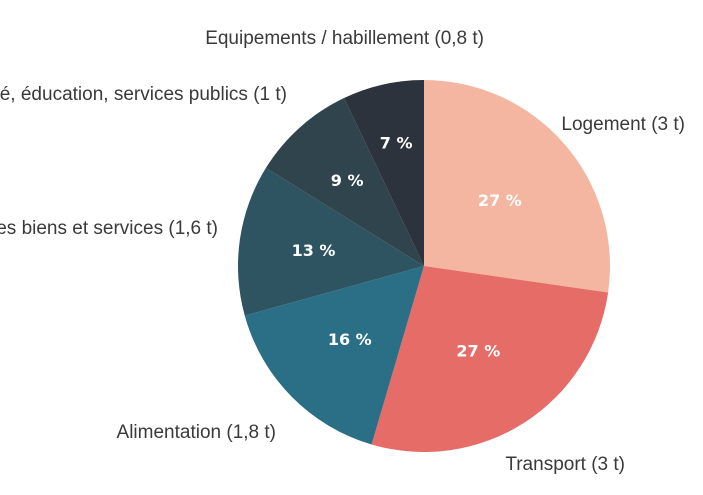 Image resolution: width=703 pixels, height=495 pixels. What do you see at coordinates (109, 228) in the screenshot?
I see `slice-category-label: Autres biens et services (1,6 t)` at bounding box center [109, 228].